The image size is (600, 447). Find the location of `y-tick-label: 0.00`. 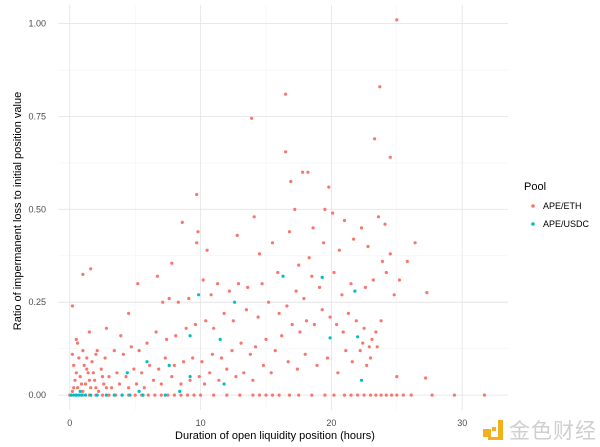

y-tick-label: 0.00 is located at coordinates (37, 395).